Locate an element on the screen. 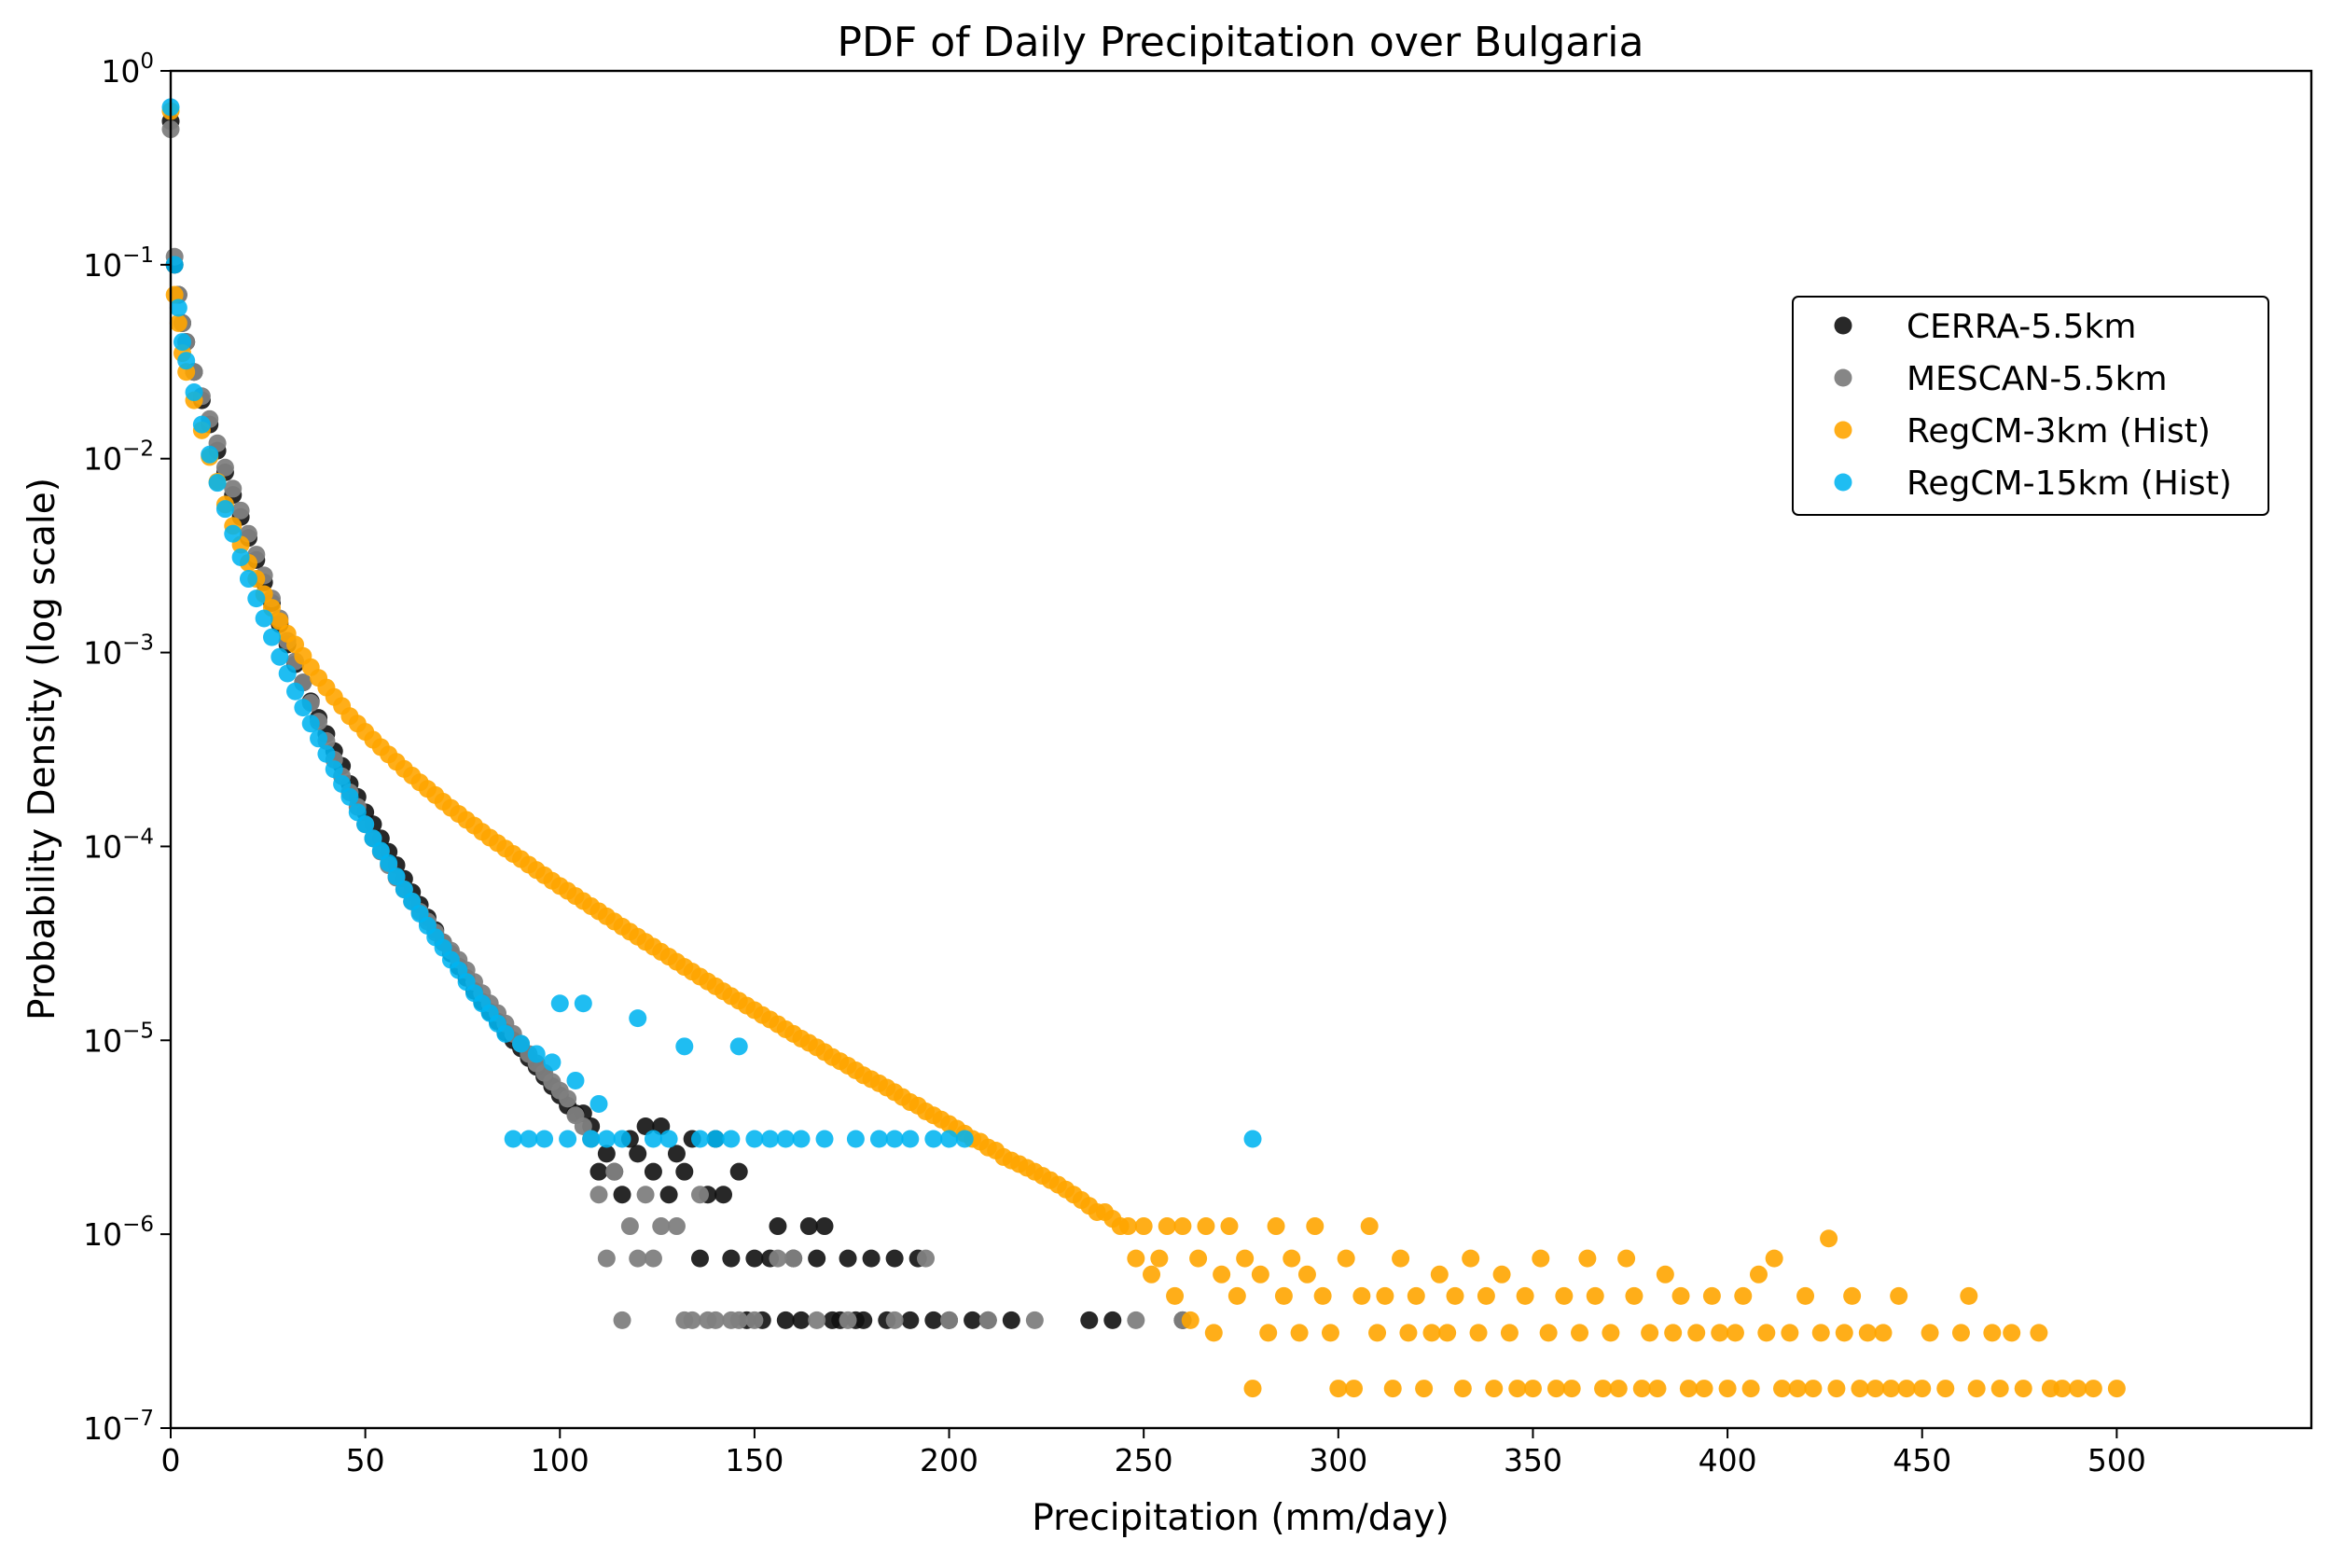 Image resolution: width=2330 pixels, height=1568 pixels. y-tick-label: 10⁻³ is located at coordinates (118, 651).